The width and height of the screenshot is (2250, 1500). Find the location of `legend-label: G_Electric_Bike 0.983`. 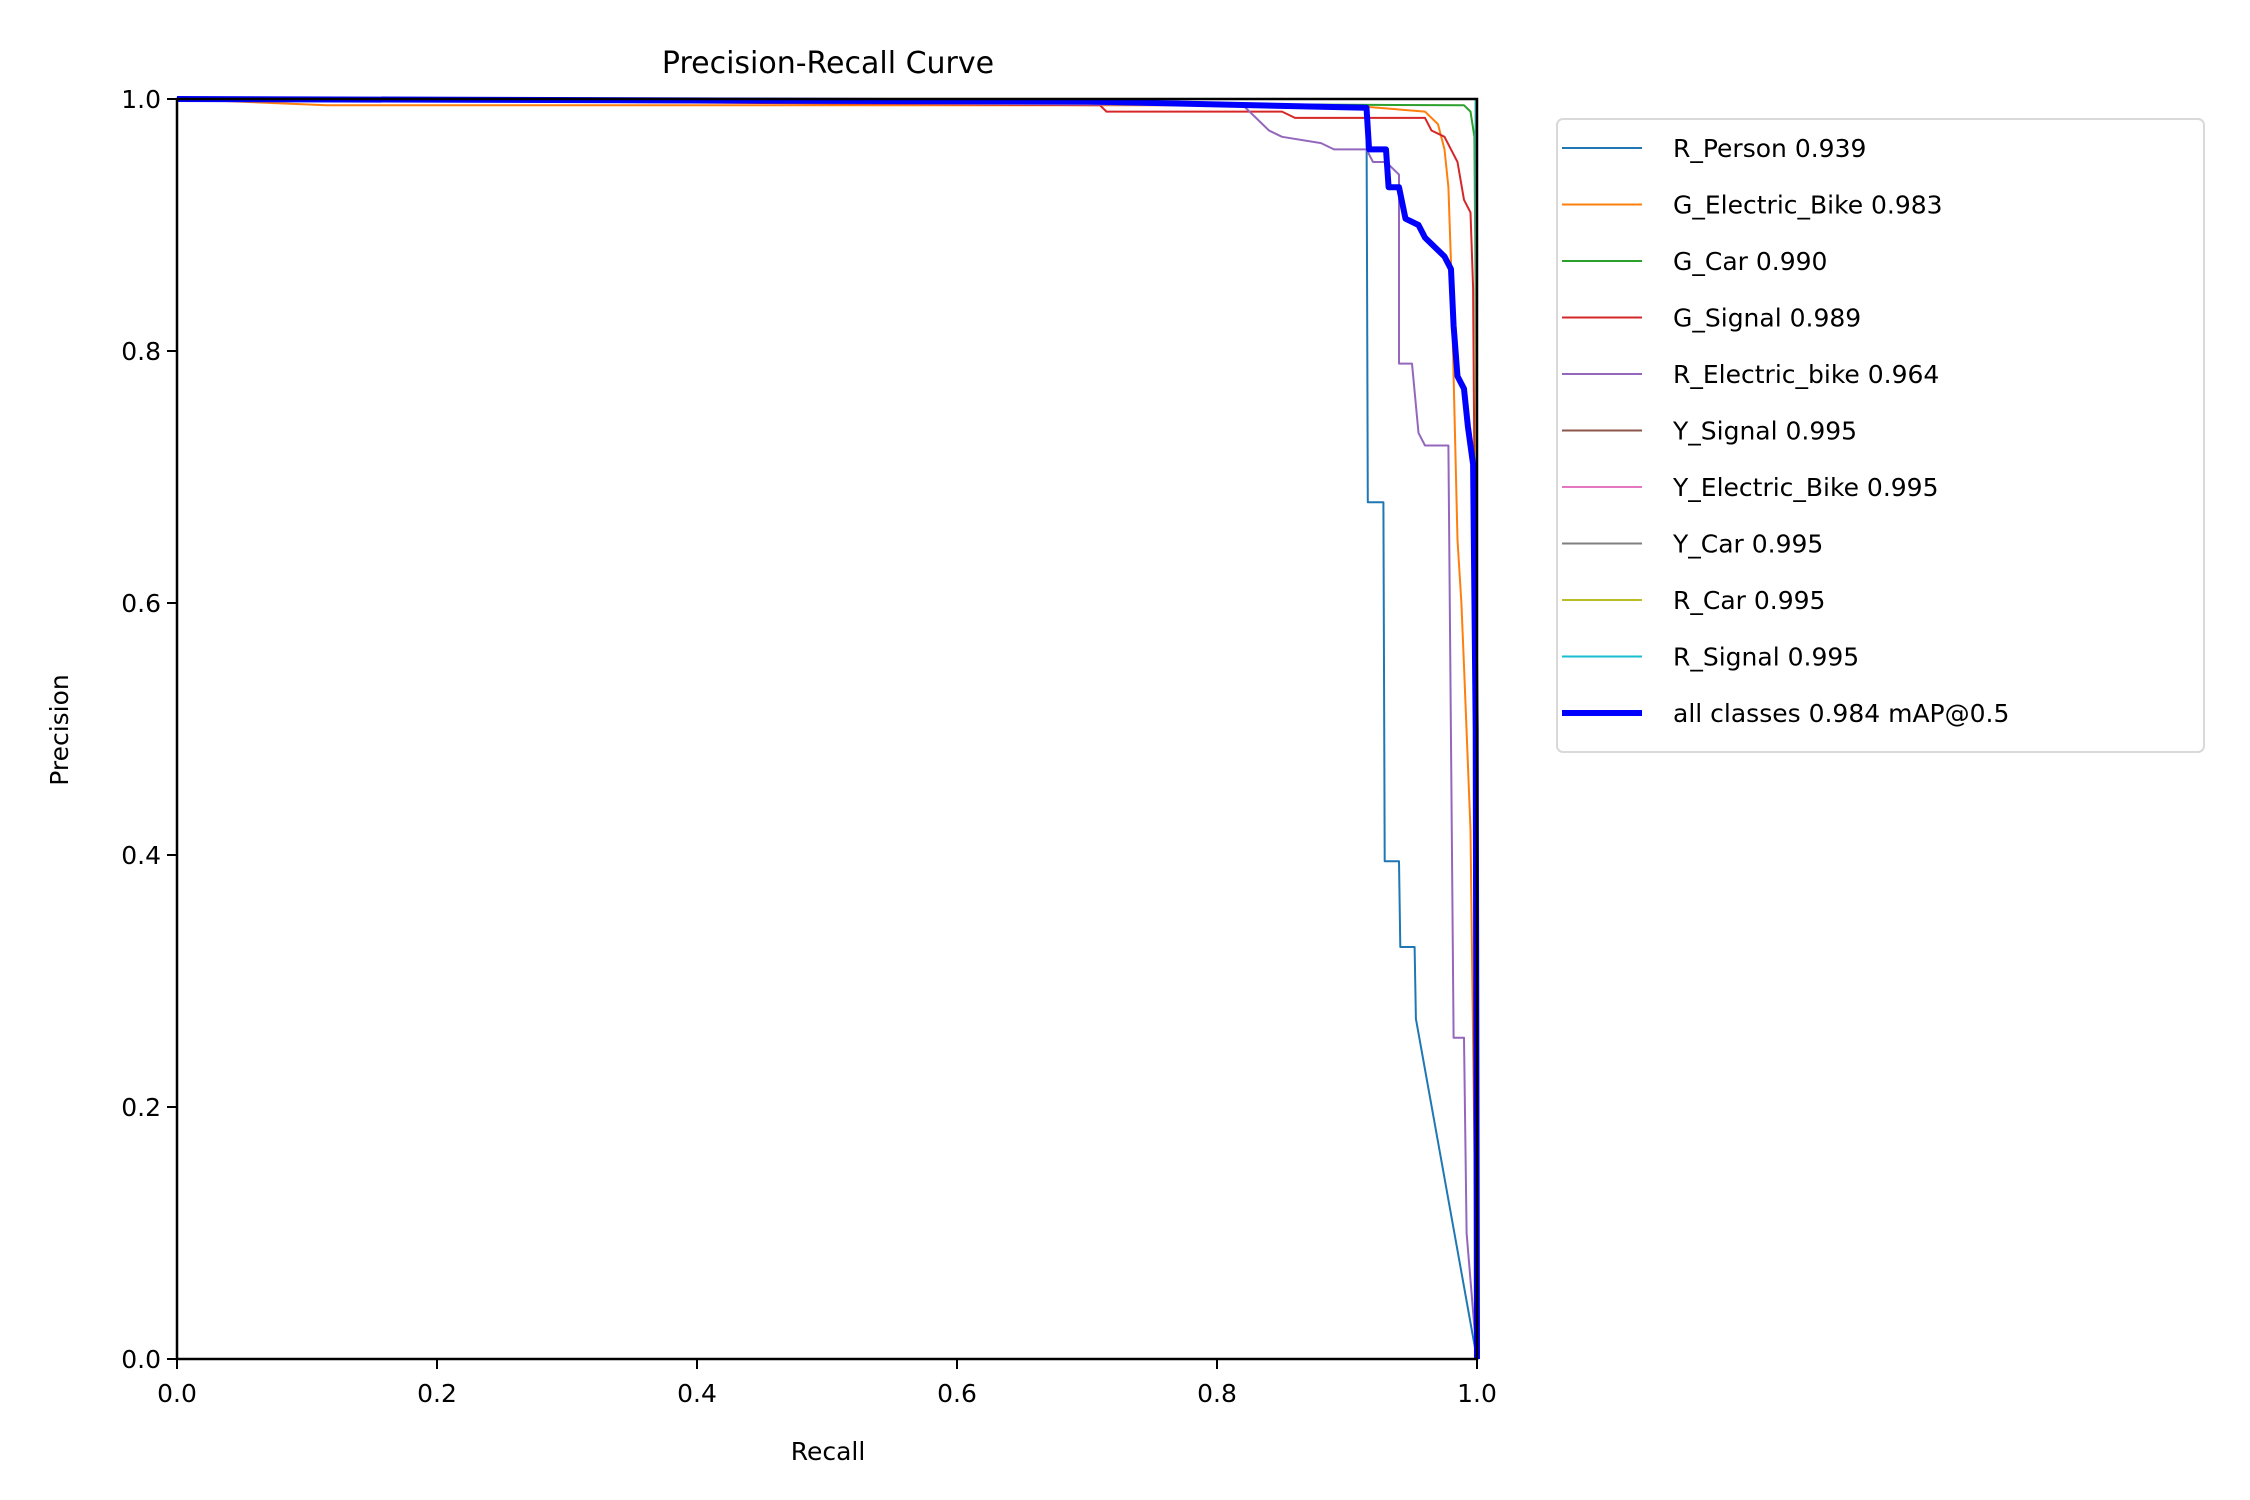

legend-label: G_Electric_Bike 0.983 is located at coordinates (1808, 205).